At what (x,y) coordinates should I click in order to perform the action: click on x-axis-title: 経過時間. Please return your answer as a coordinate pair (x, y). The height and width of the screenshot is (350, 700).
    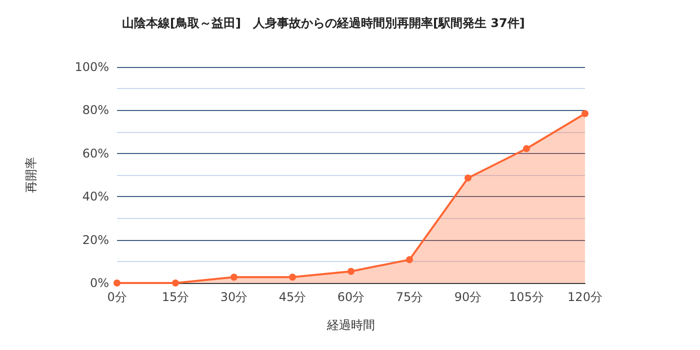
    Looking at the image, I should click on (350, 325).